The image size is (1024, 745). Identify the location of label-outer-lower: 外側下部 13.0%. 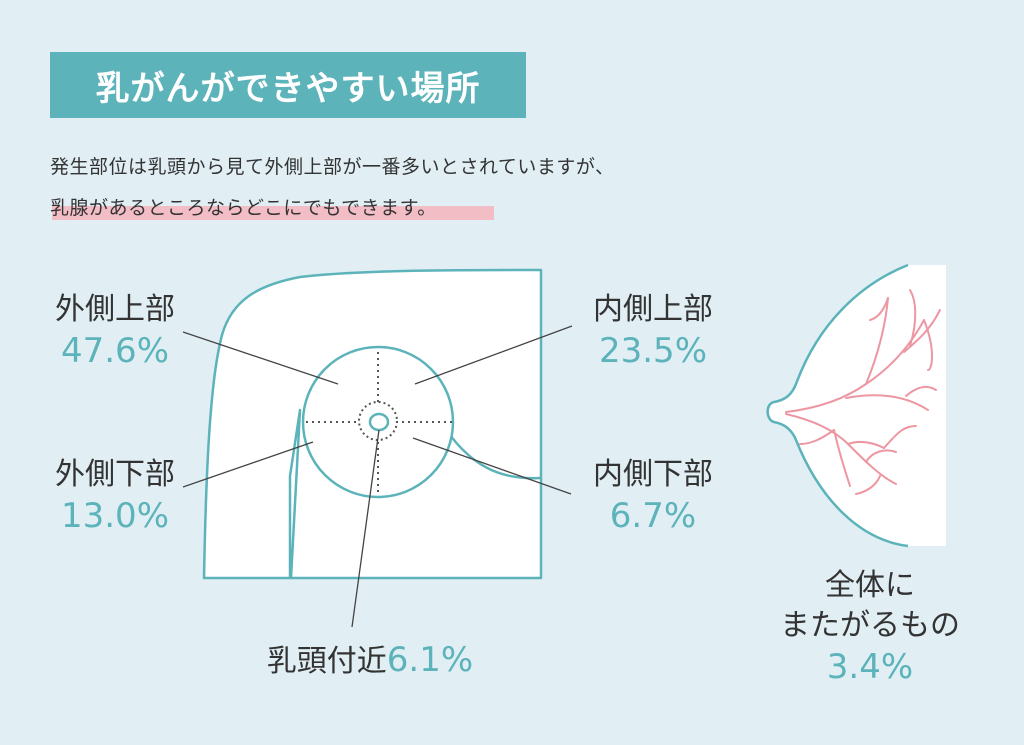
(115, 496).